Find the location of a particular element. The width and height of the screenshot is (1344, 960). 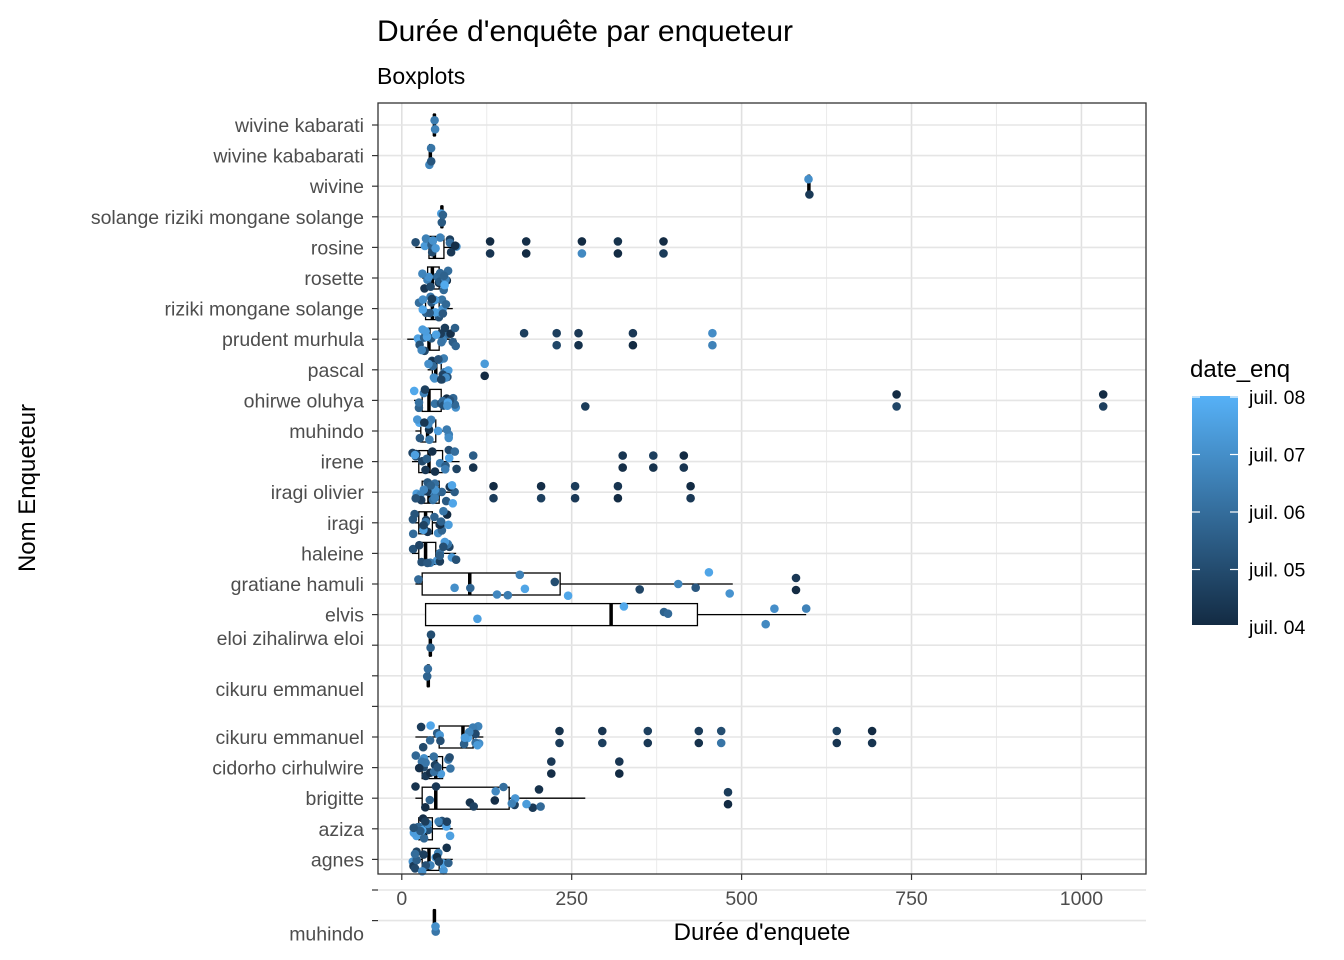

legend-label: juil. 04 is located at coordinates (1277, 628).